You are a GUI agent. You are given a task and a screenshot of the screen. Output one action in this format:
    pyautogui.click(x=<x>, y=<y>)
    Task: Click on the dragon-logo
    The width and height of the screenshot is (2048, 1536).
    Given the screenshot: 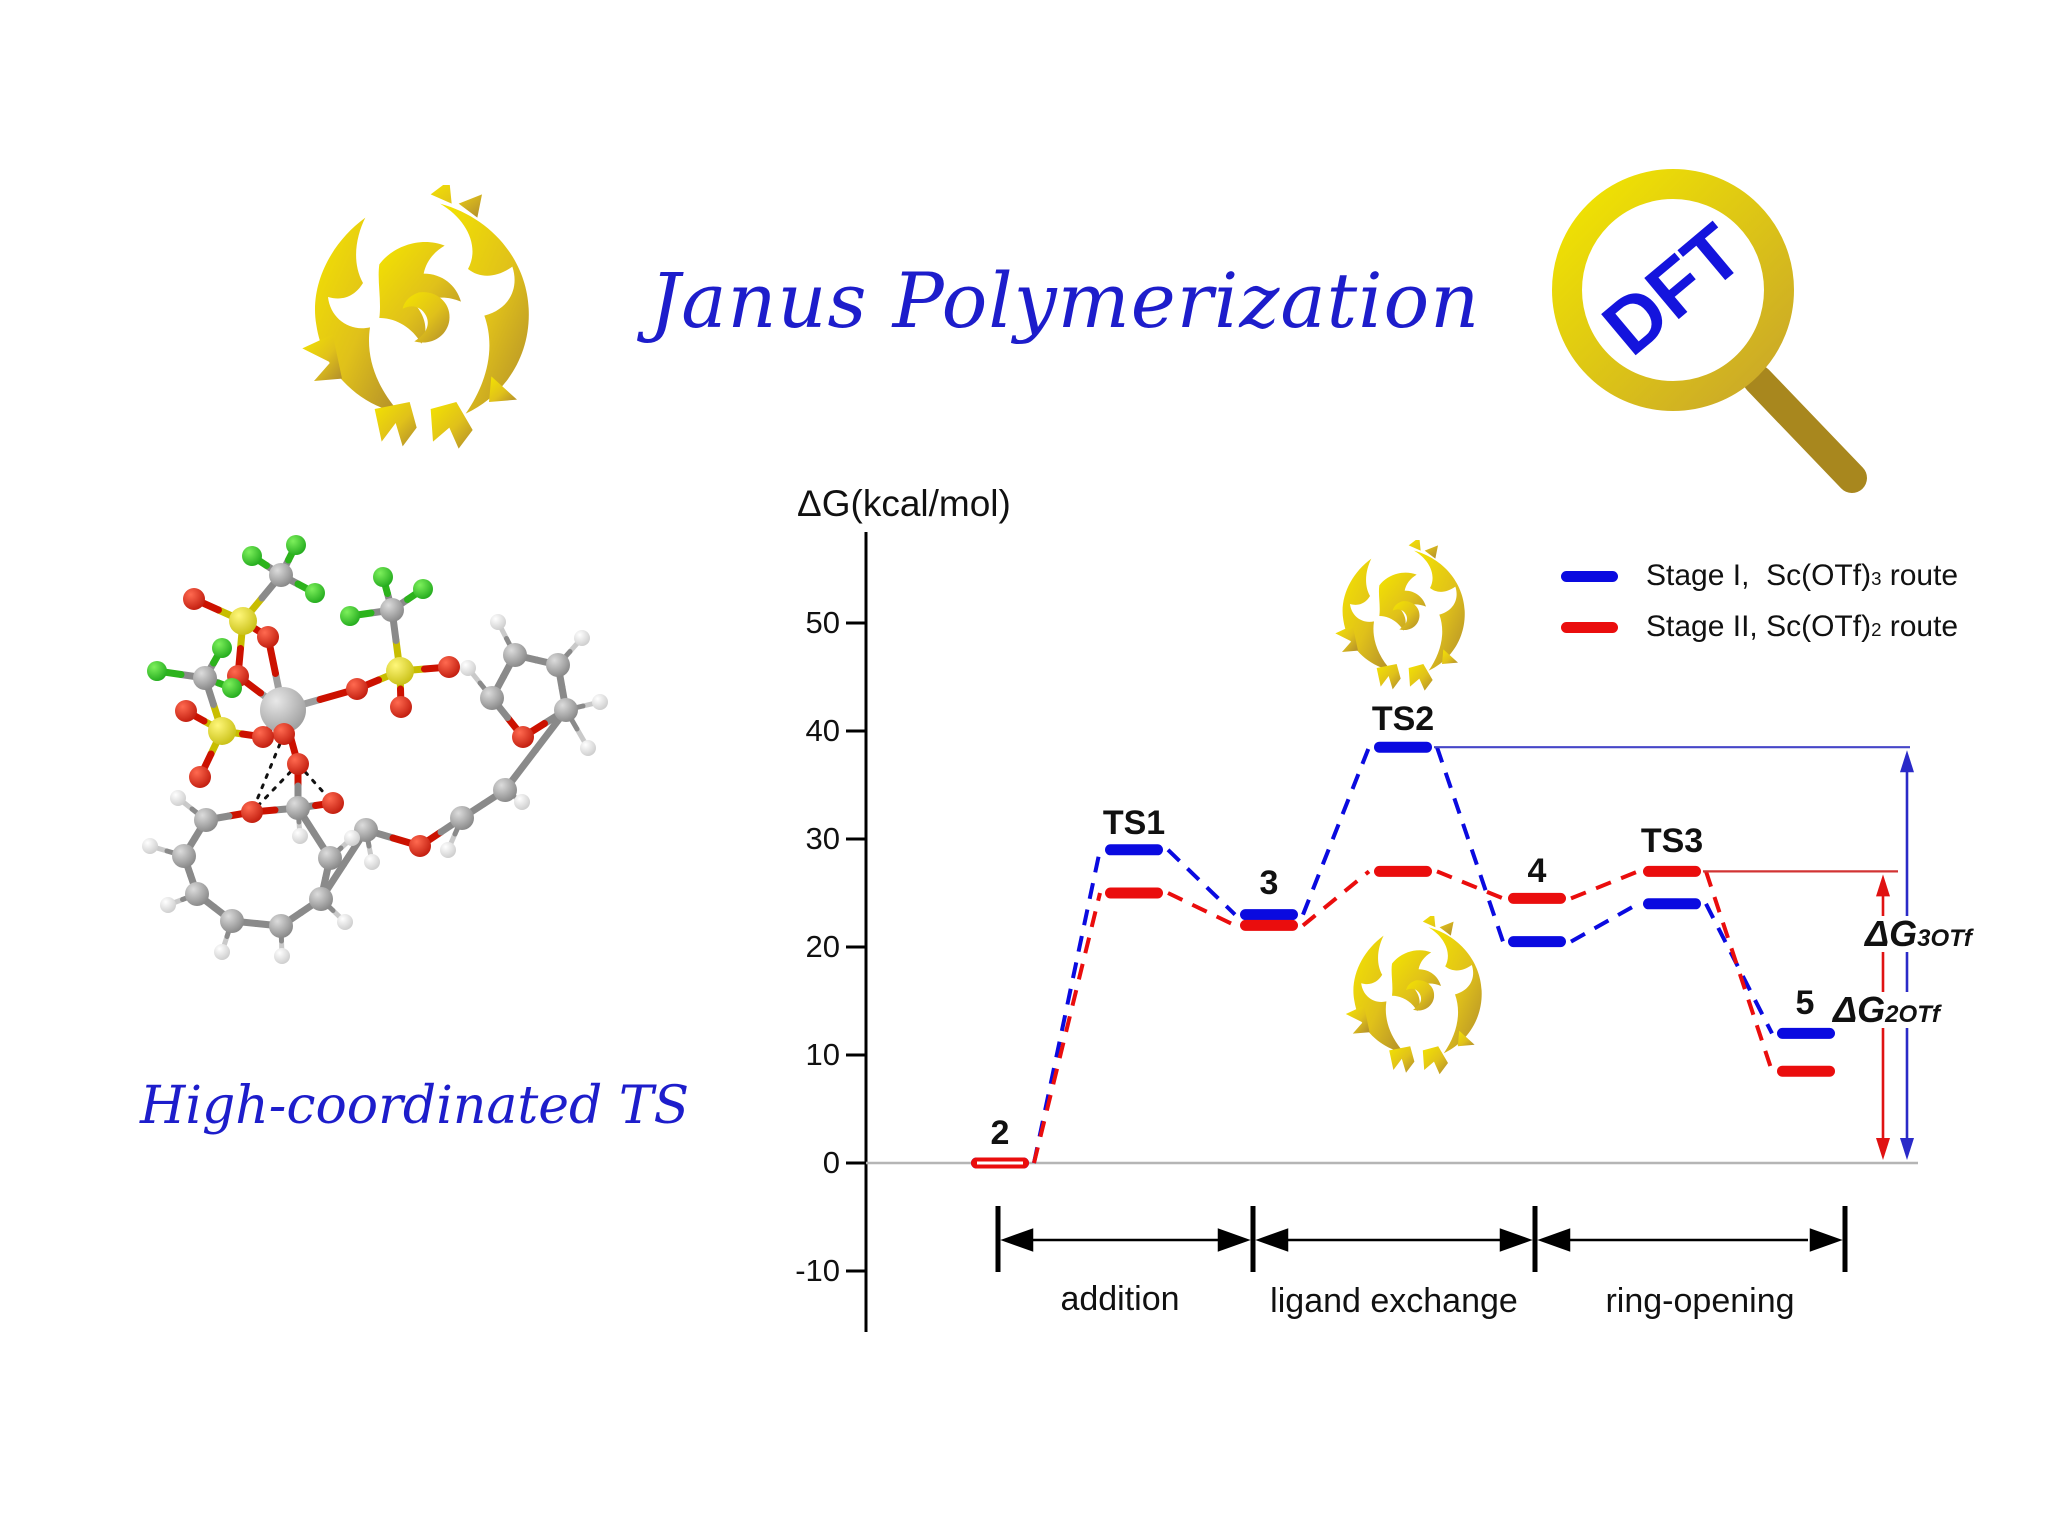 What is the action you would take?
    pyautogui.click(x=415, y=317)
    